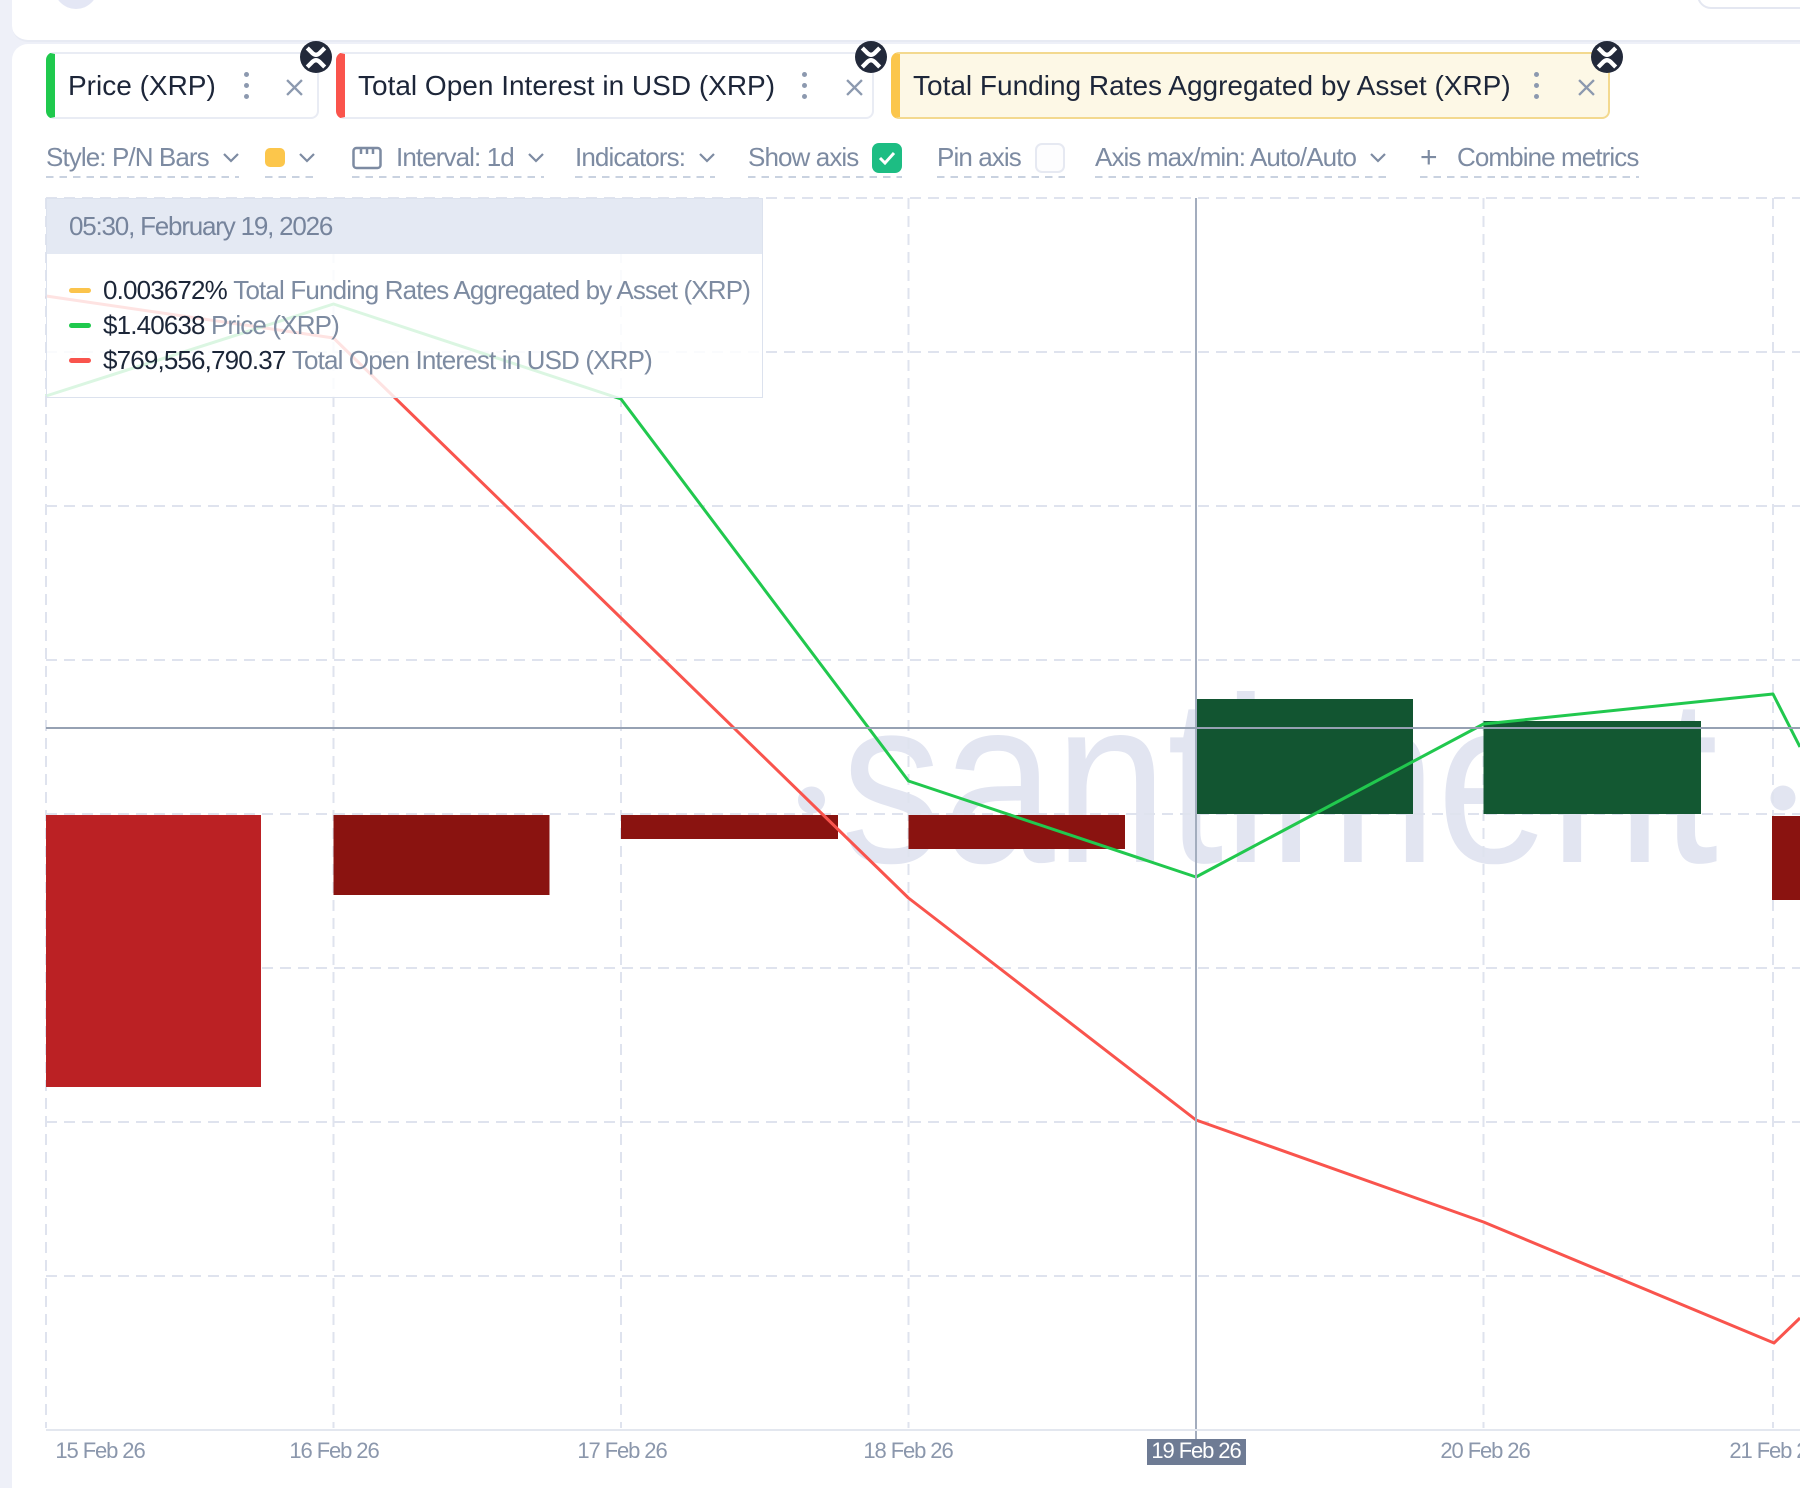 This screenshot has height=1488, width=1800. Describe the element at coordinates (1485, 1450) in the screenshot. I see `svg-text: 20 Feb 26` at that location.